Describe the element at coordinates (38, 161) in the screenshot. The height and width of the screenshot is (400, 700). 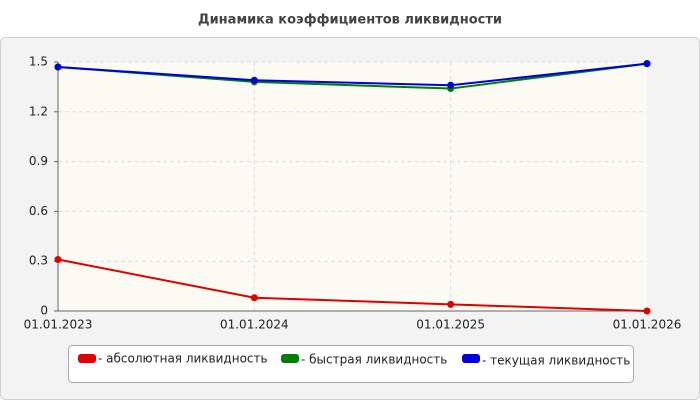
I see `y-tick-label: 0.9` at that location.